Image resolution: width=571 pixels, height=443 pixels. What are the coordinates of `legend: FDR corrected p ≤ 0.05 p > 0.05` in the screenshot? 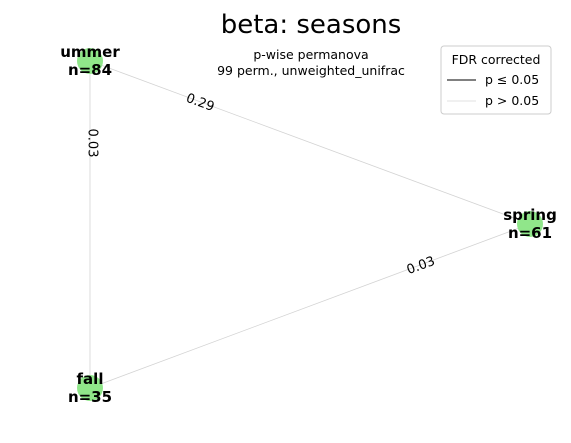 It's located at (496, 80).